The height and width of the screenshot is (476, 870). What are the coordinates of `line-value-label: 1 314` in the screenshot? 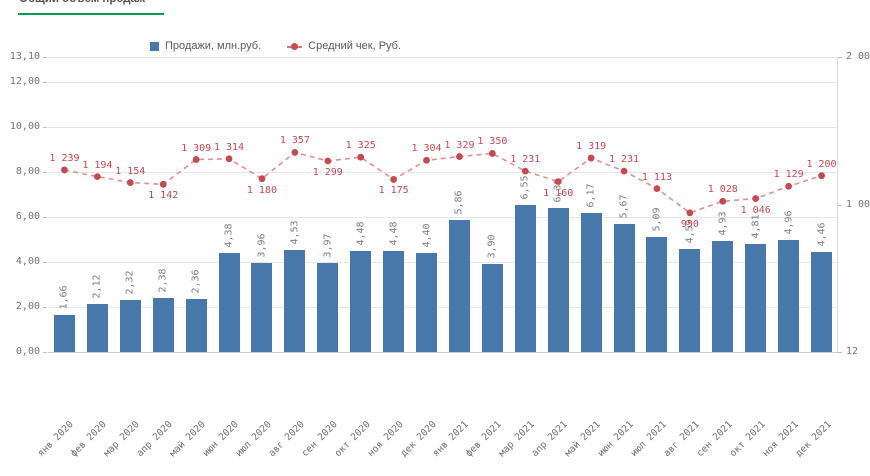 It's located at (229, 147).